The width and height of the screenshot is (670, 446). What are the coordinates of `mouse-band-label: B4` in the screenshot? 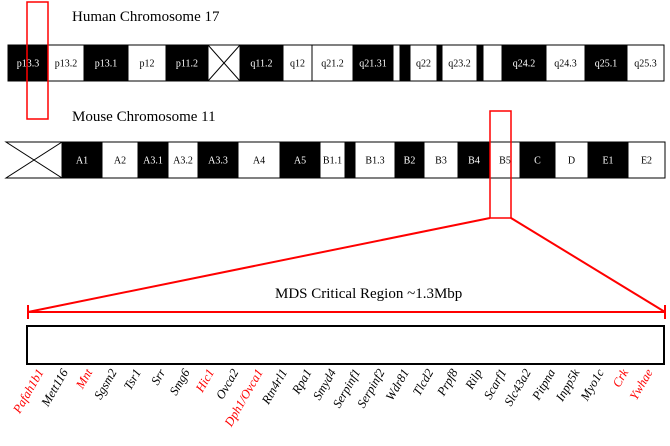 It's located at (474, 161).